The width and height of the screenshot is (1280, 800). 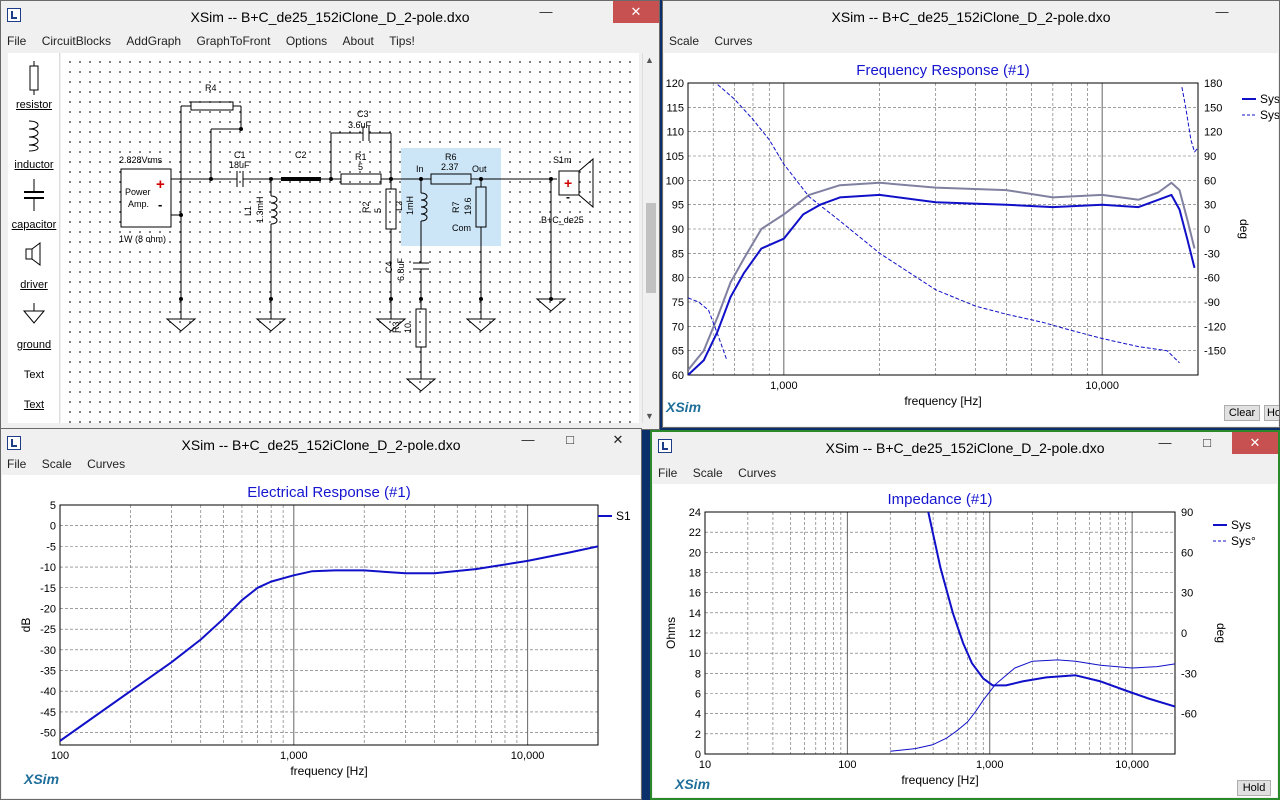 What do you see at coordinates (421, 328) in the screenshot?
I see `r3-resistor` at bounding box center [421, 328].